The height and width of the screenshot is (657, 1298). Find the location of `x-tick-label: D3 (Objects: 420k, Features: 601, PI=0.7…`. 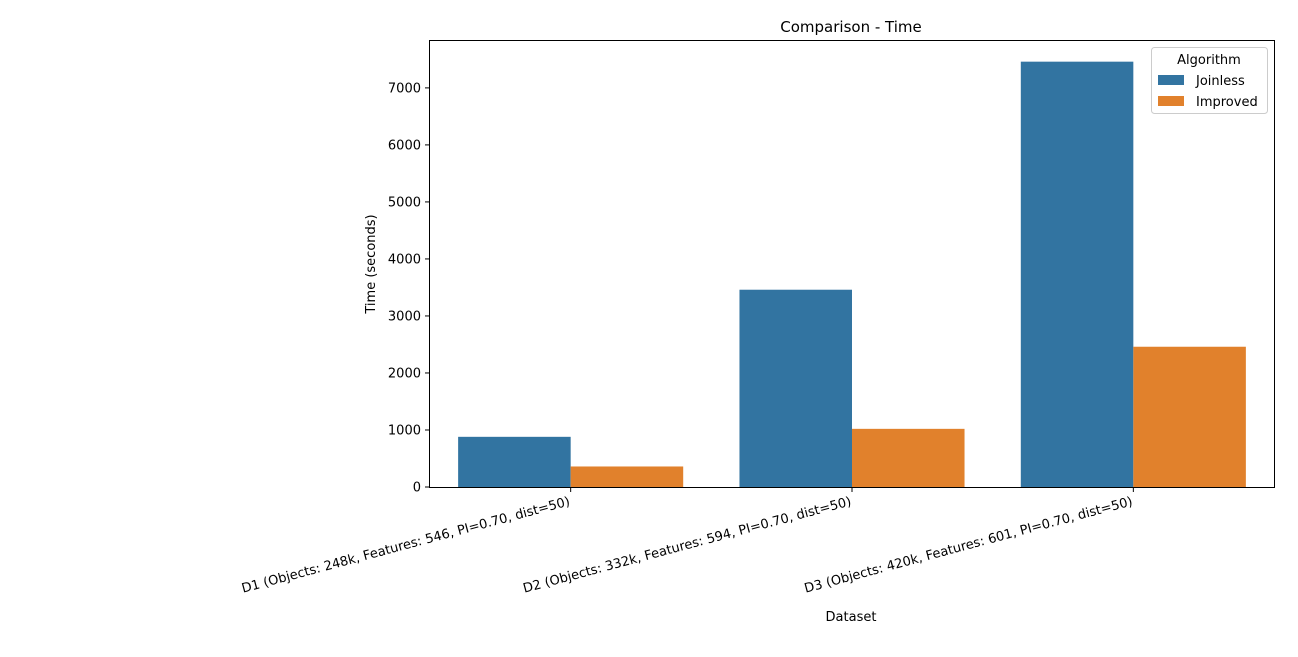

x-tick-label: D3 (Objects: 420k, Features: 601, PI=0.7… is located at coordinates (969, 545).